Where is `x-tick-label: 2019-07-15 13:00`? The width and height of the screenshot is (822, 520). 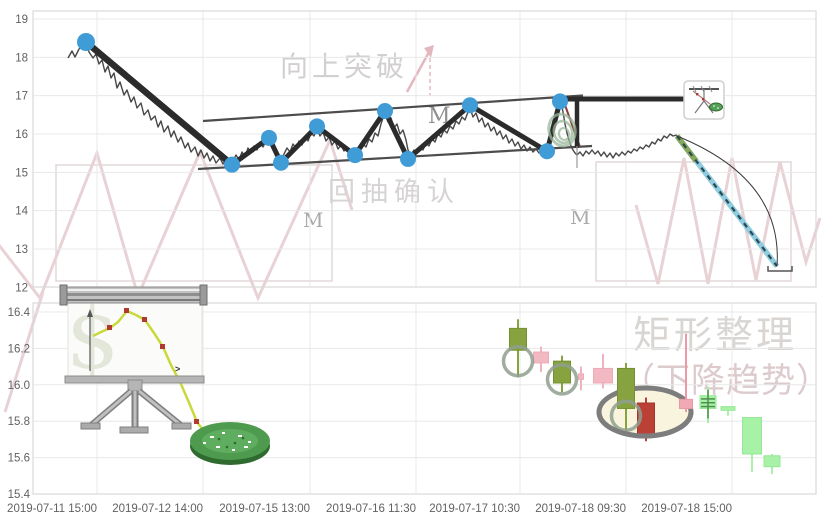
x-tick-label: 2019-07-15 13:00 is located at coordinates (264, 509).